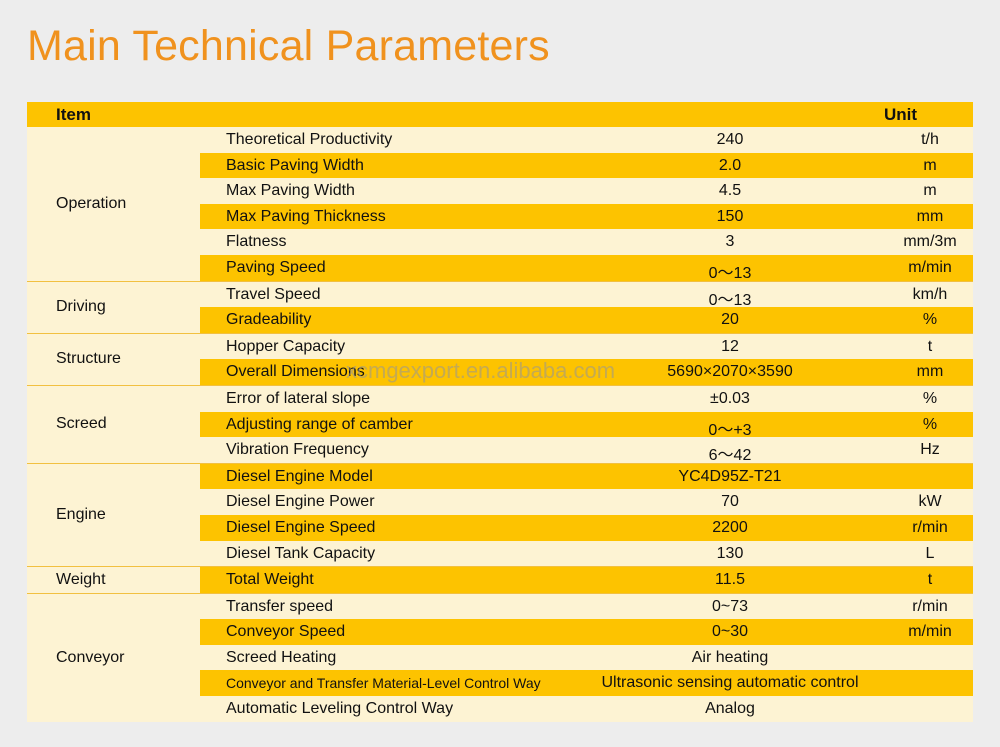  I want to click on table-row: Flatness 3 mm/3m, so click(586, 242).